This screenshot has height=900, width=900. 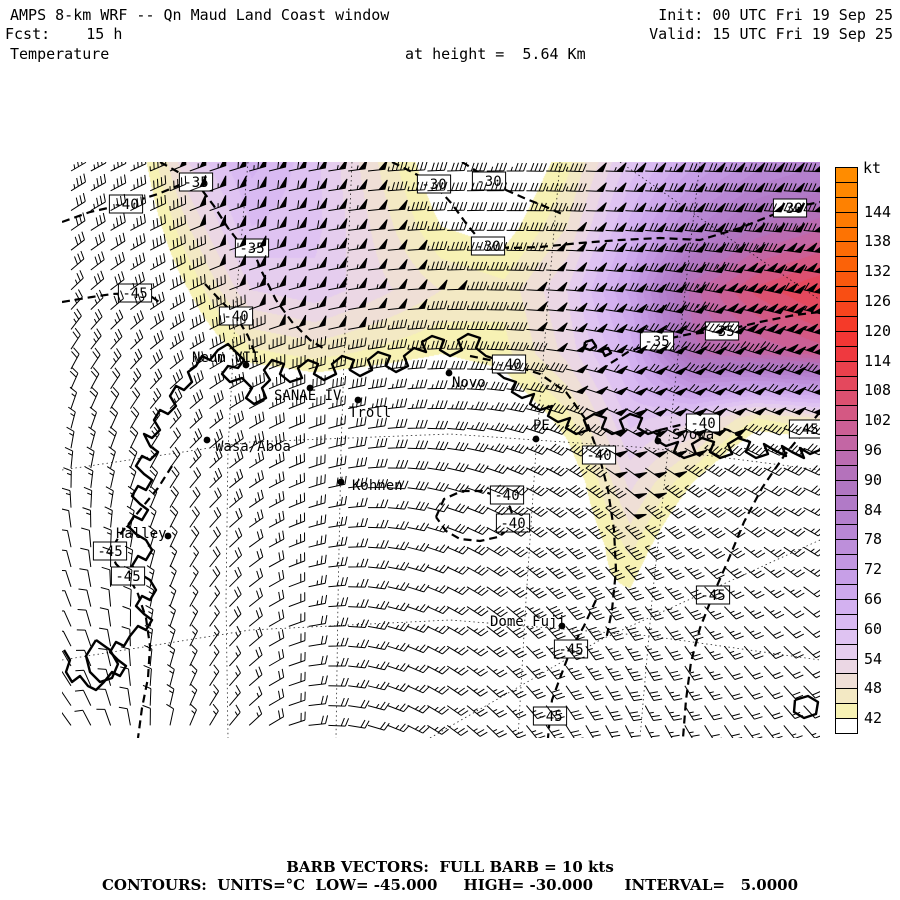 I want to click on station-label: Troll, so click(x=370, y=413).